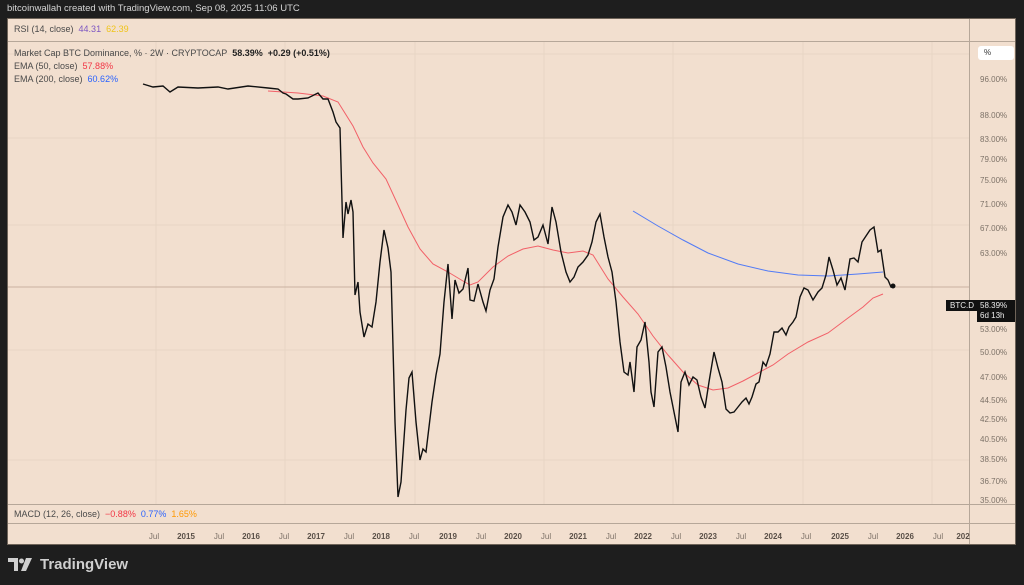 The image size is (1024, 585). What do you see at coordinates (994, 228) in the screenshot?
I see `y-tick: 67.00%` at bounding box center [994, 228].